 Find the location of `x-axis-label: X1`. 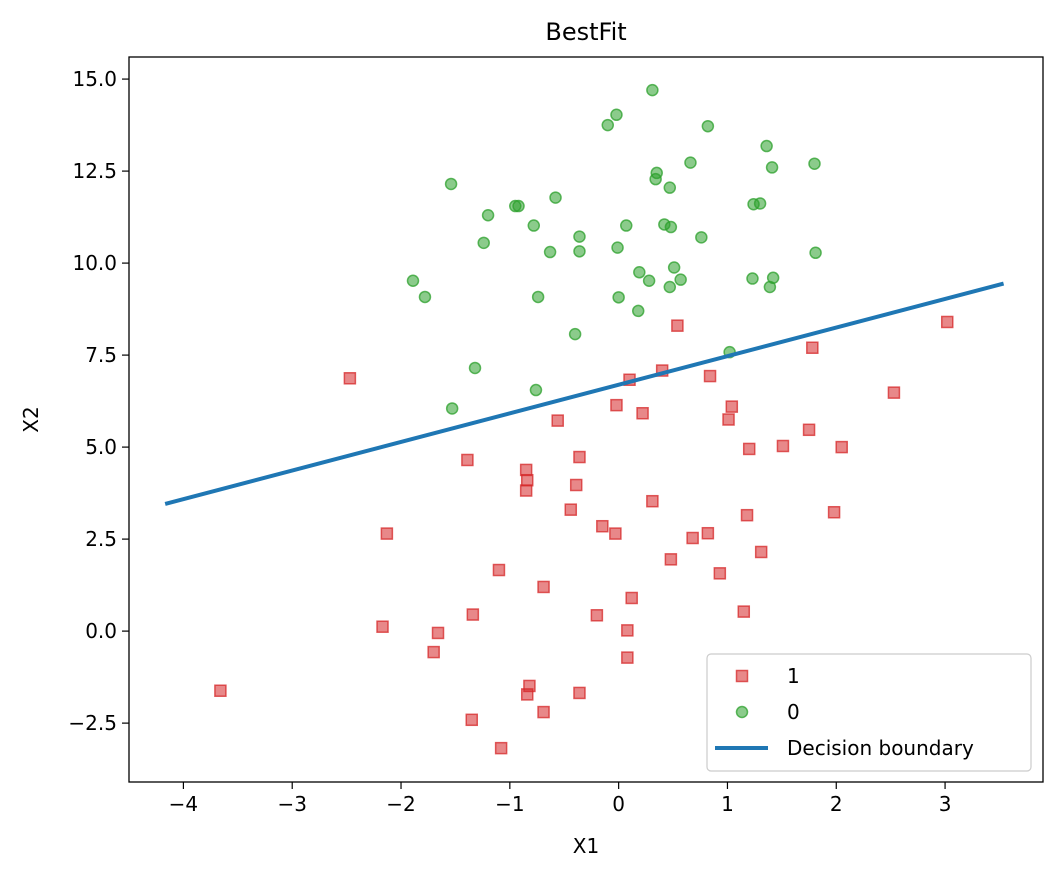

x-axis-label: X1 is located at coordinates (586, 846).